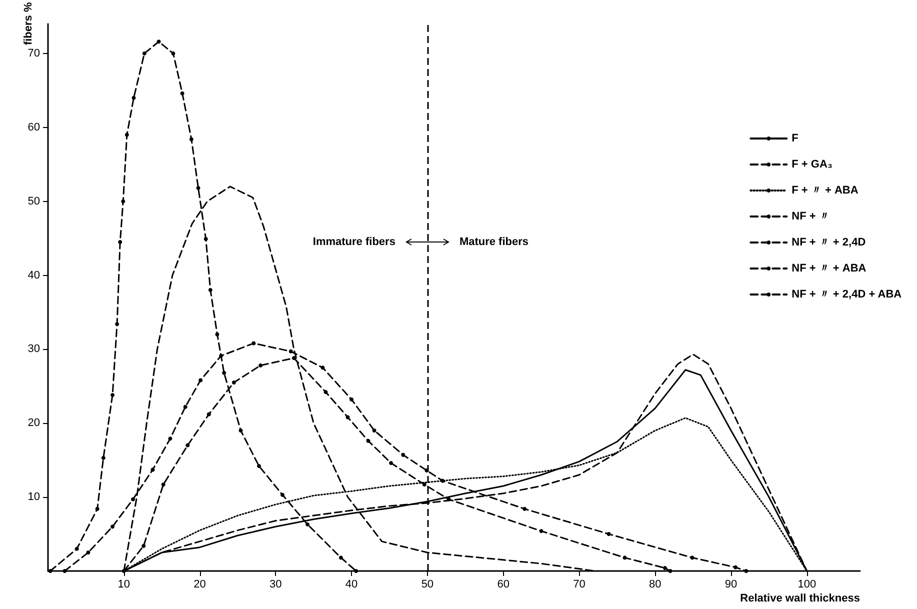 Image resolution: width=917 pixels, height=609 pixels. What do you see at coordinates (354, 242) in the screenshot?
I see `annotation: Immature fibers` at bounding box center [354, 242].